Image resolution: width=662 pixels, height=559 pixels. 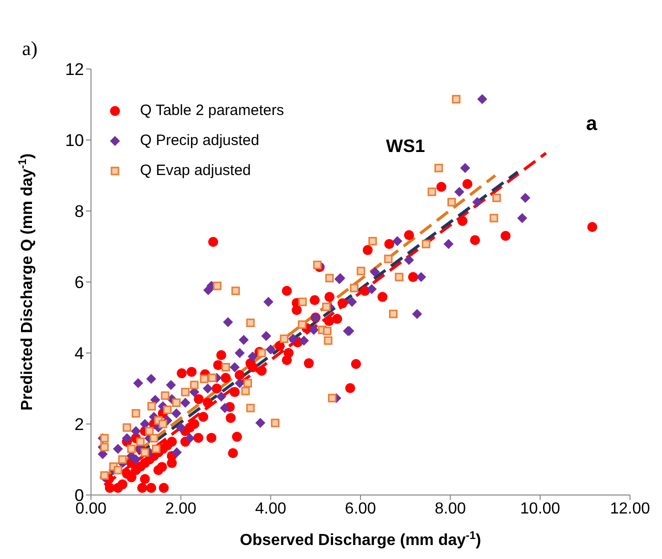 What do you see at coordinates (30, 49) in the screenshot?
I see `text: a)` at bounding box center [30, 49].